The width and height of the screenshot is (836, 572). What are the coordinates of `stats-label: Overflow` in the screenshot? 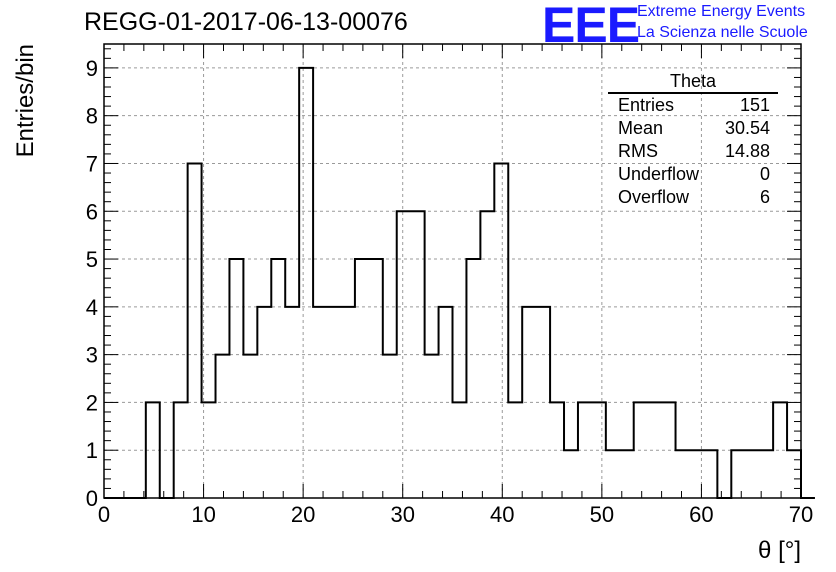 It's located at (654, 197).